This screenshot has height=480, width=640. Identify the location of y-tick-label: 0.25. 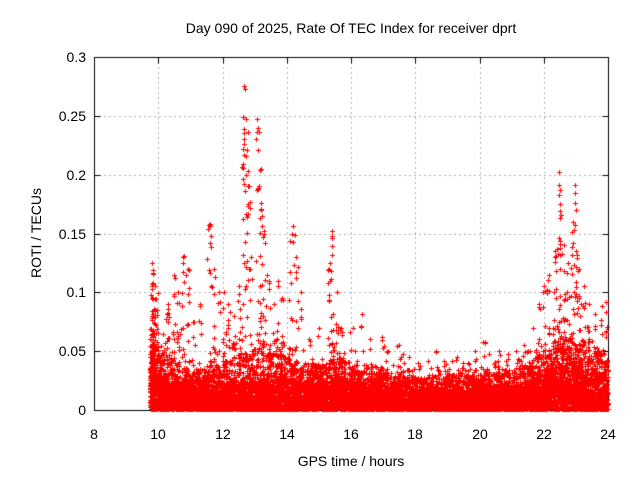
(72, 116).